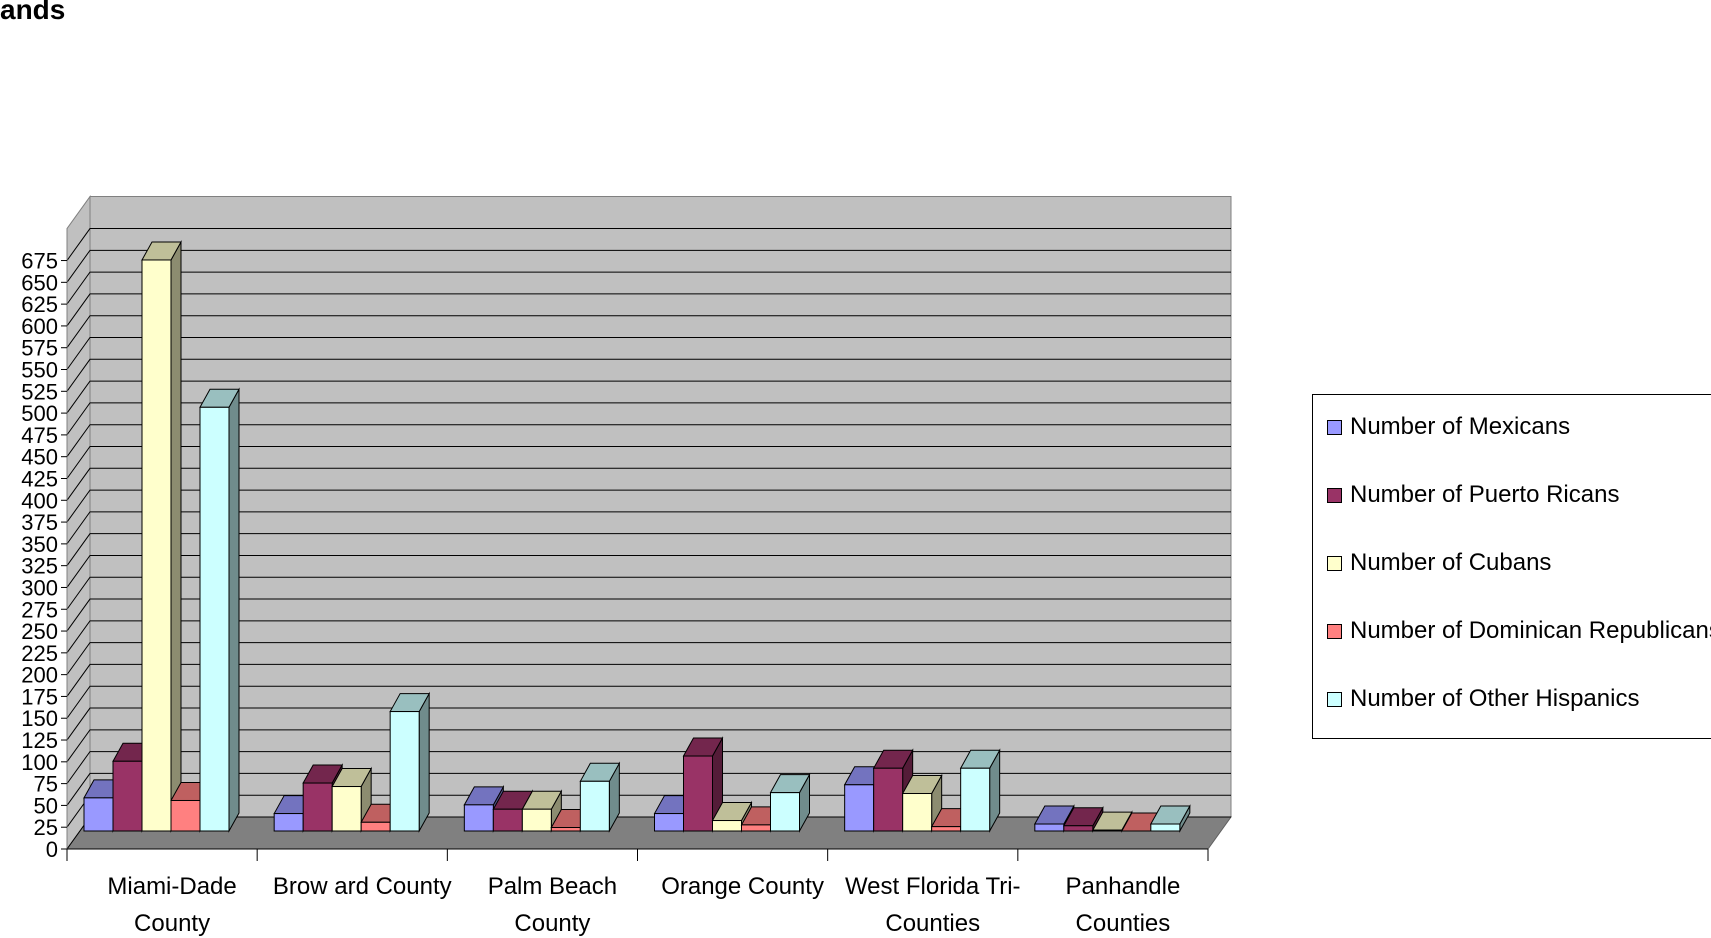  Describe the element at coordinates (362, 886) in the screenshot. I see `x-category-label: Brow ard County` at that location.